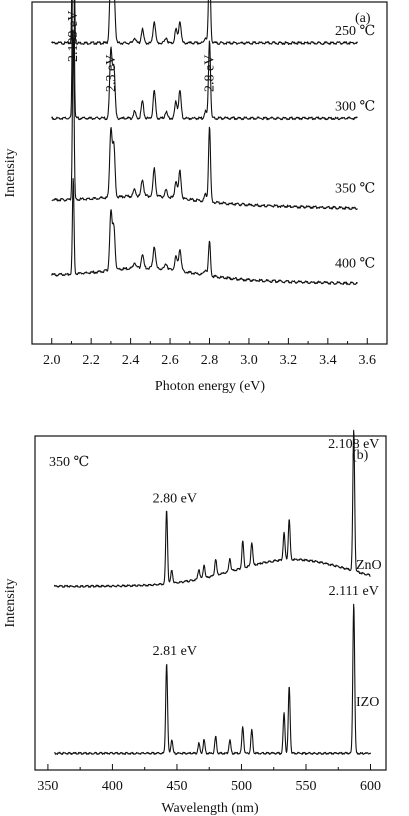 The image size is (409, 816). What do you see at coordinates (10, 173) in the screenshot?
I see `panel-a-ylabel: Intensity` at bounding box center [10, 173].